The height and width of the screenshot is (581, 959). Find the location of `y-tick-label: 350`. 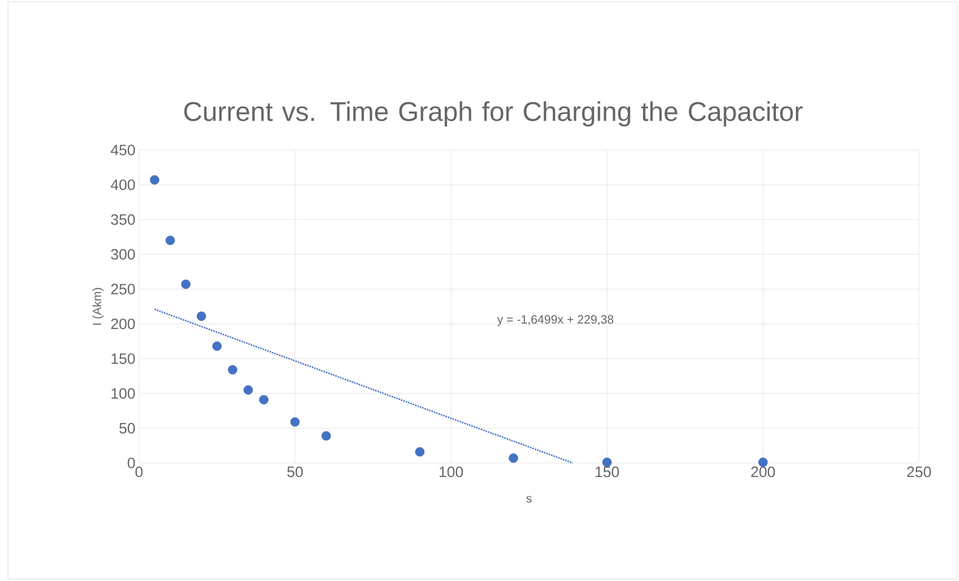

y-tick-label: 350 is located at coordinates (123, 219).